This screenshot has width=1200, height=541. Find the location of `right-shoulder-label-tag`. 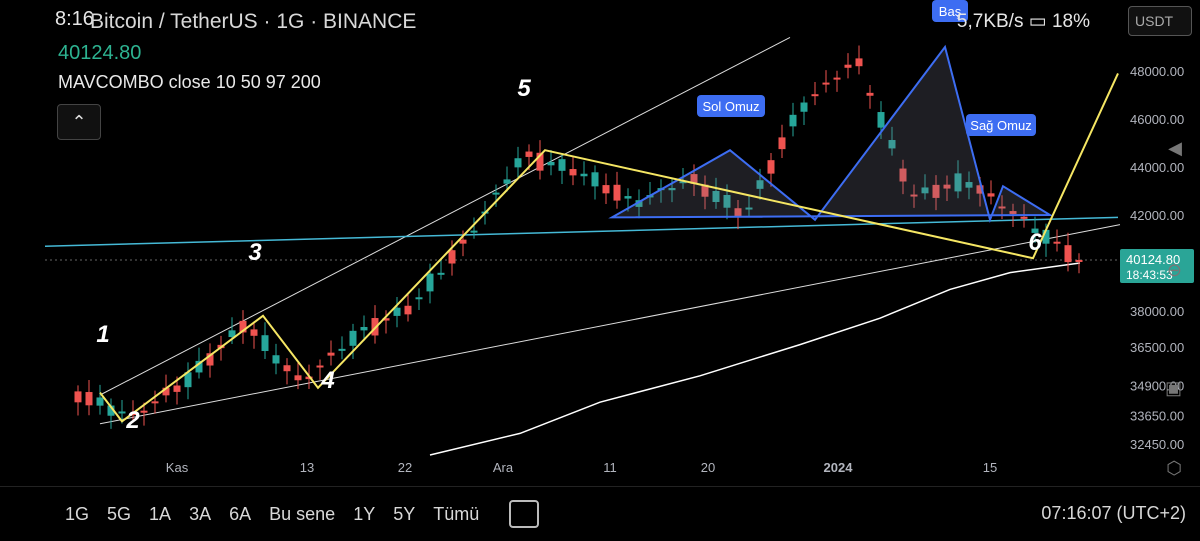

right-shoulder-label-tag is located at coordinates (1001, 125).